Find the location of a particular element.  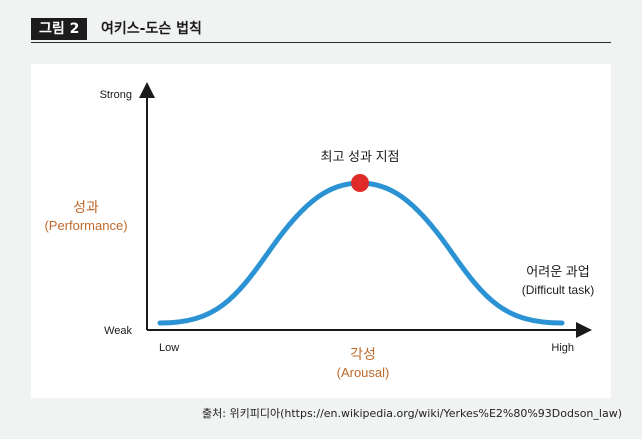

x-axis-title-en: (Arousal) is located at coordinates (363, 372).